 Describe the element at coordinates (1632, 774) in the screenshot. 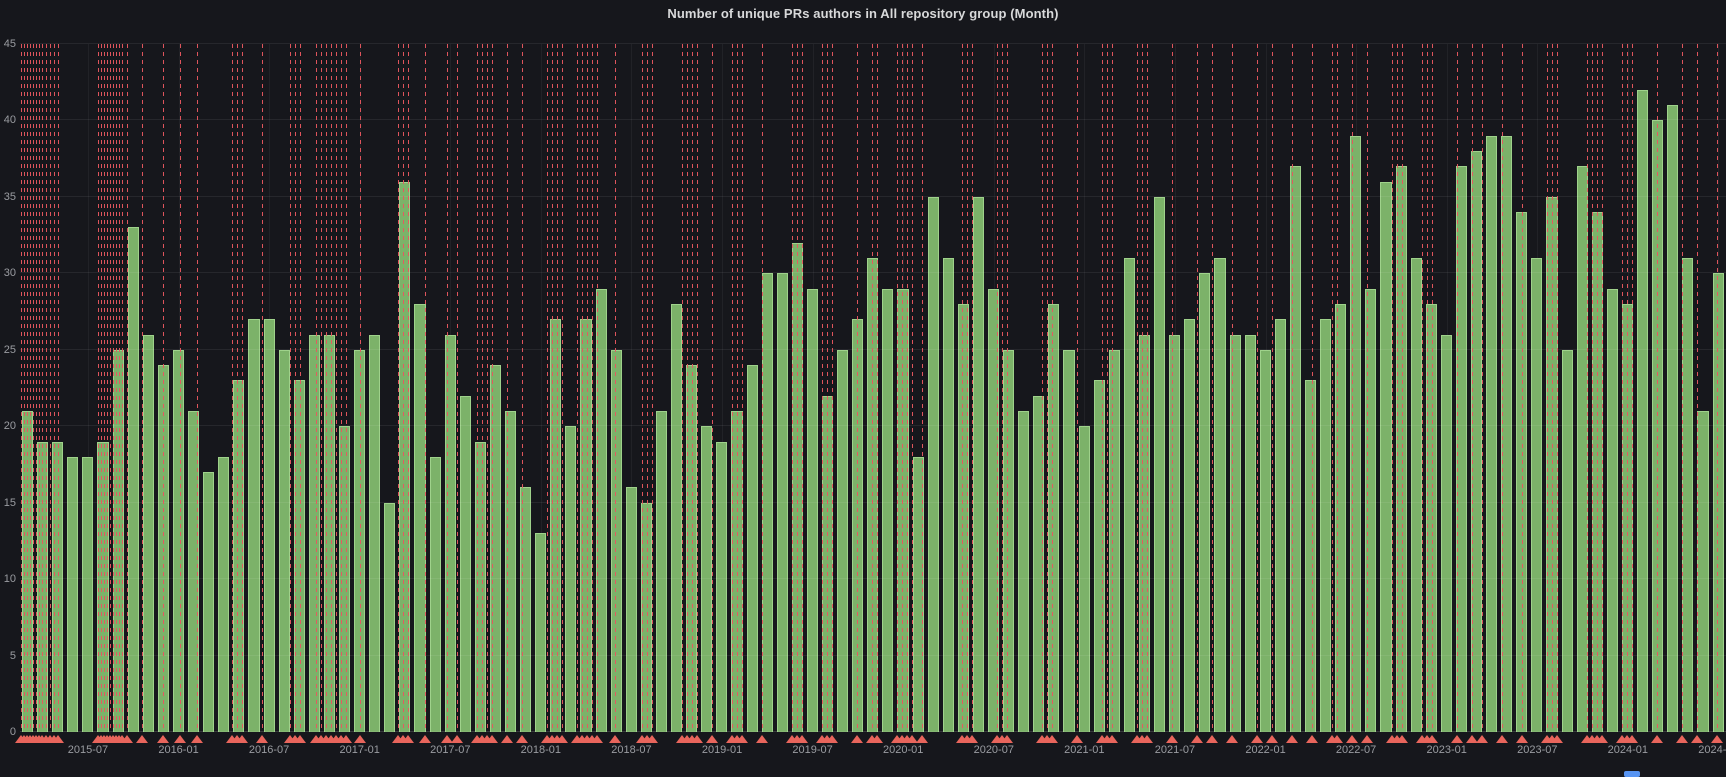

I see `legend-marker` at that location.